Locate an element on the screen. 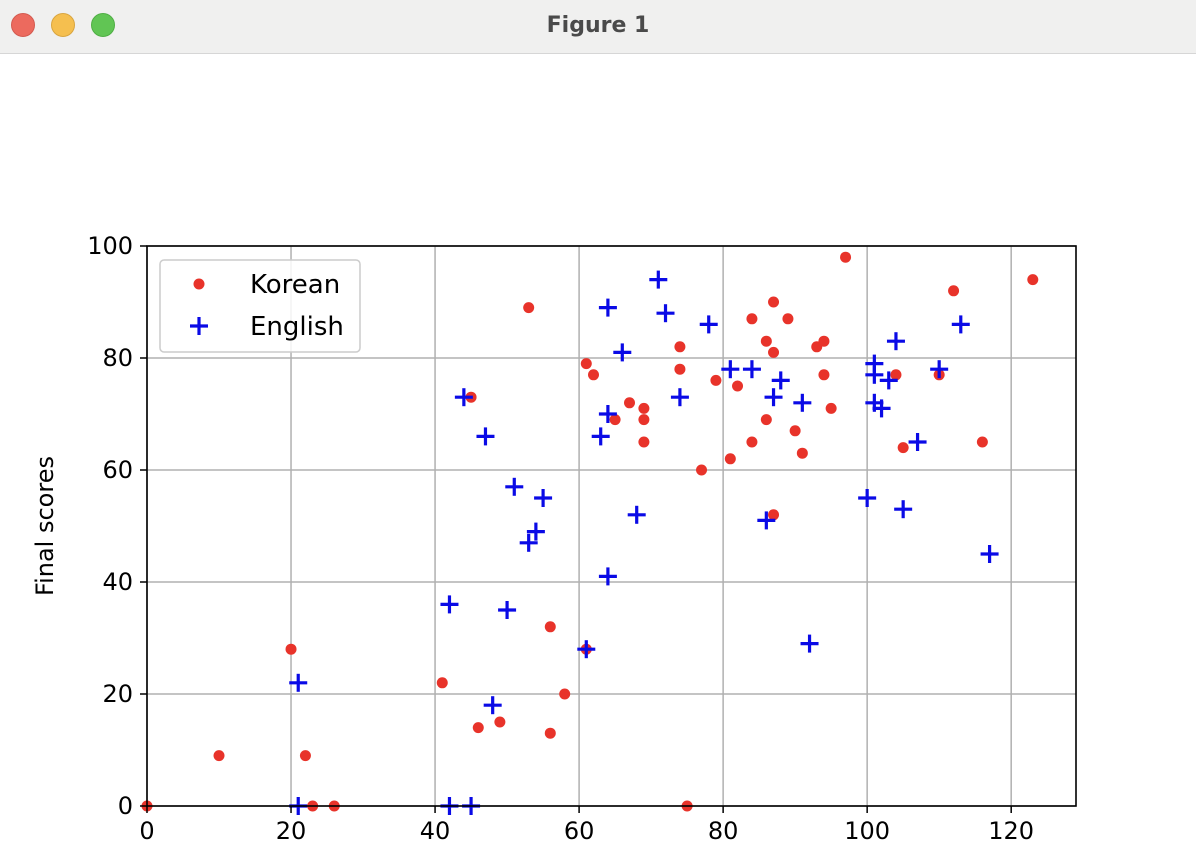 The image size is (1196, 858). window-title: Figure 1 is located at coordinates (598, 25).